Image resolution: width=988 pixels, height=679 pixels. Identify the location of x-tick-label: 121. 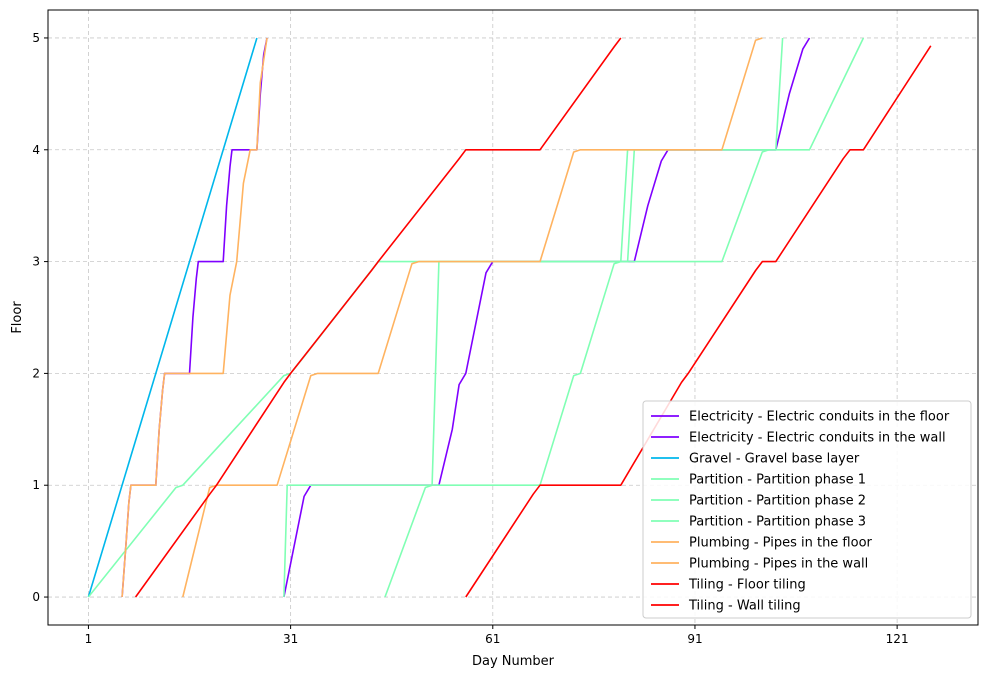
(897, 639).